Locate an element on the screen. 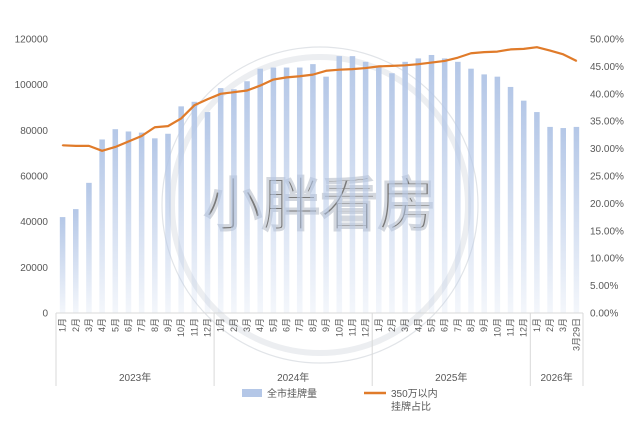  left-tick-label: 40000 is located at coordinates (34, 222).